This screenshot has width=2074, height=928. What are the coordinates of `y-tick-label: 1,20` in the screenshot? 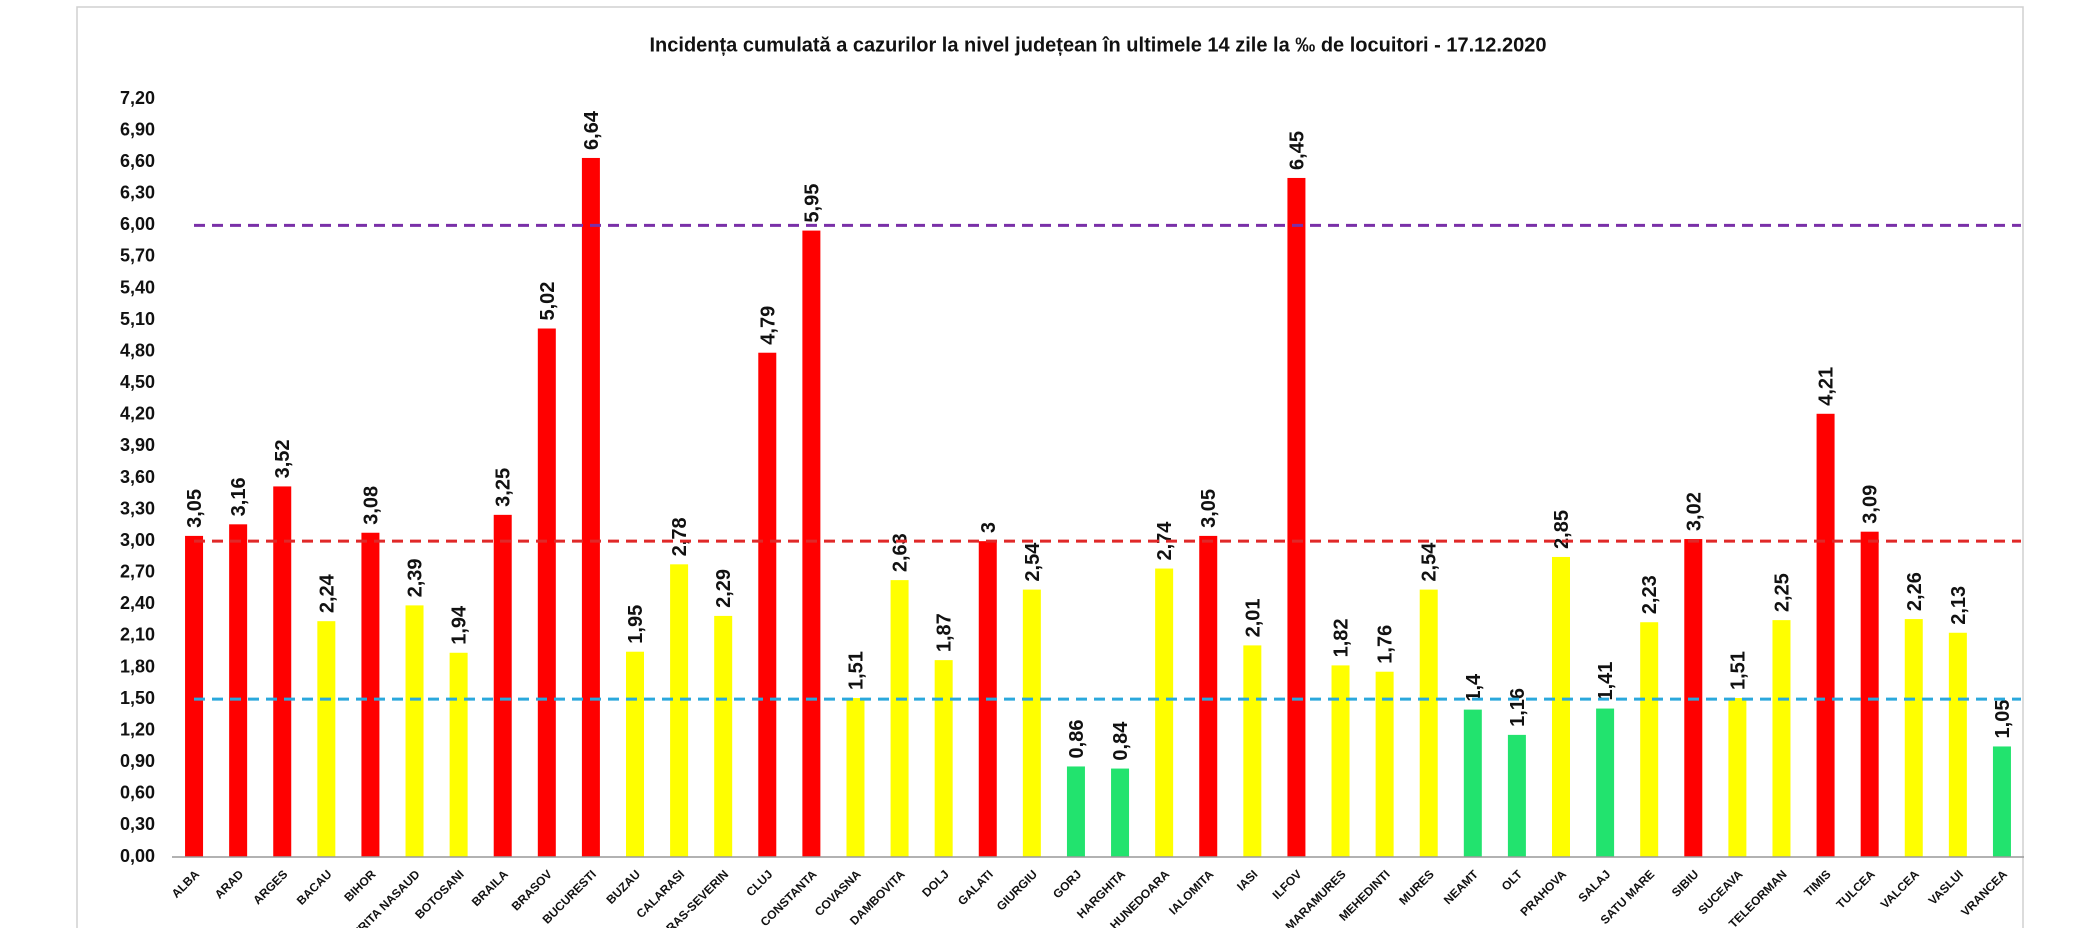 It's located at (137, 729).